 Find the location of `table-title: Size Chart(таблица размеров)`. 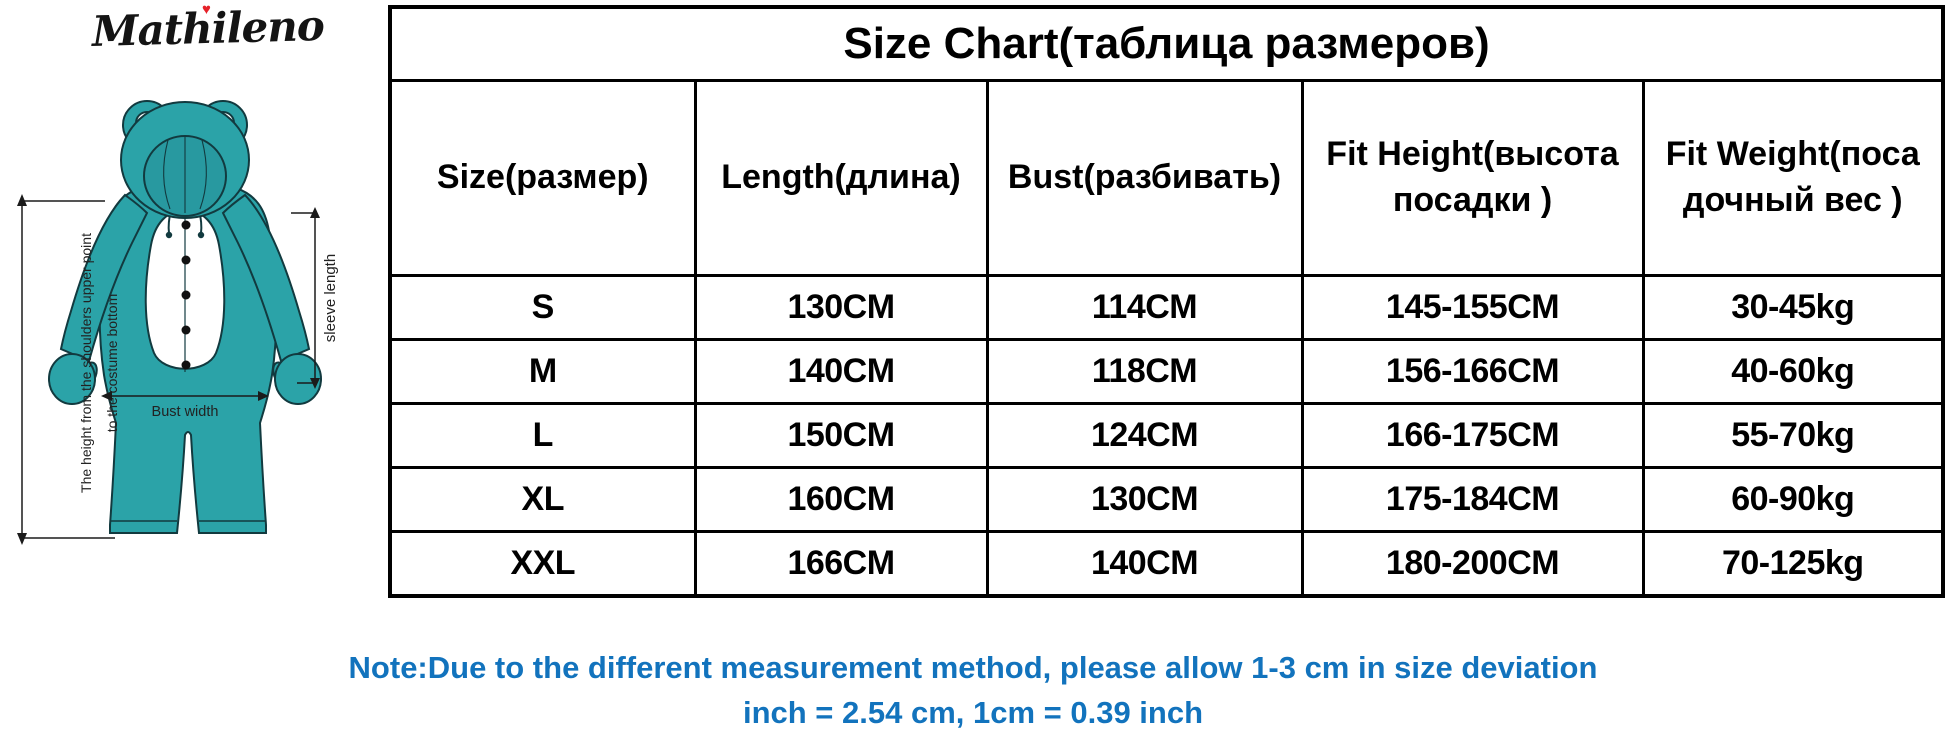

table-title: Size Chart(таблица размеров) is located at coordinates (1166, 43).